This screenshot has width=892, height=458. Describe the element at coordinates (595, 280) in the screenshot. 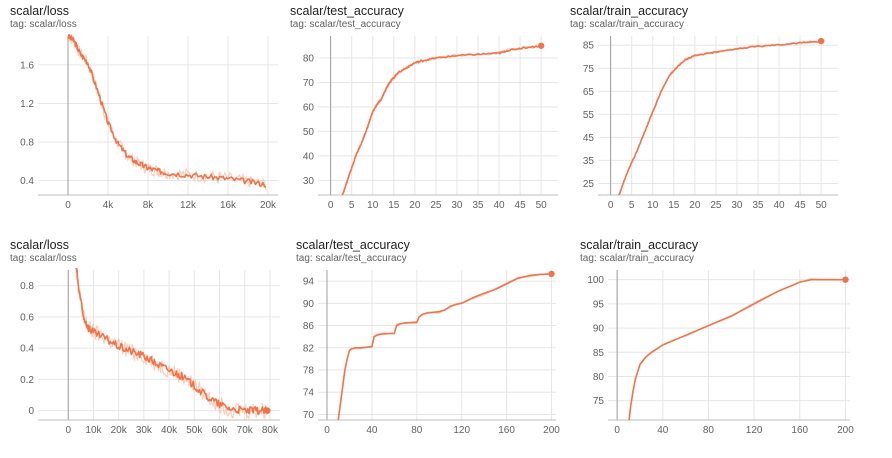

I see `y-tick-label: 100` at that location.